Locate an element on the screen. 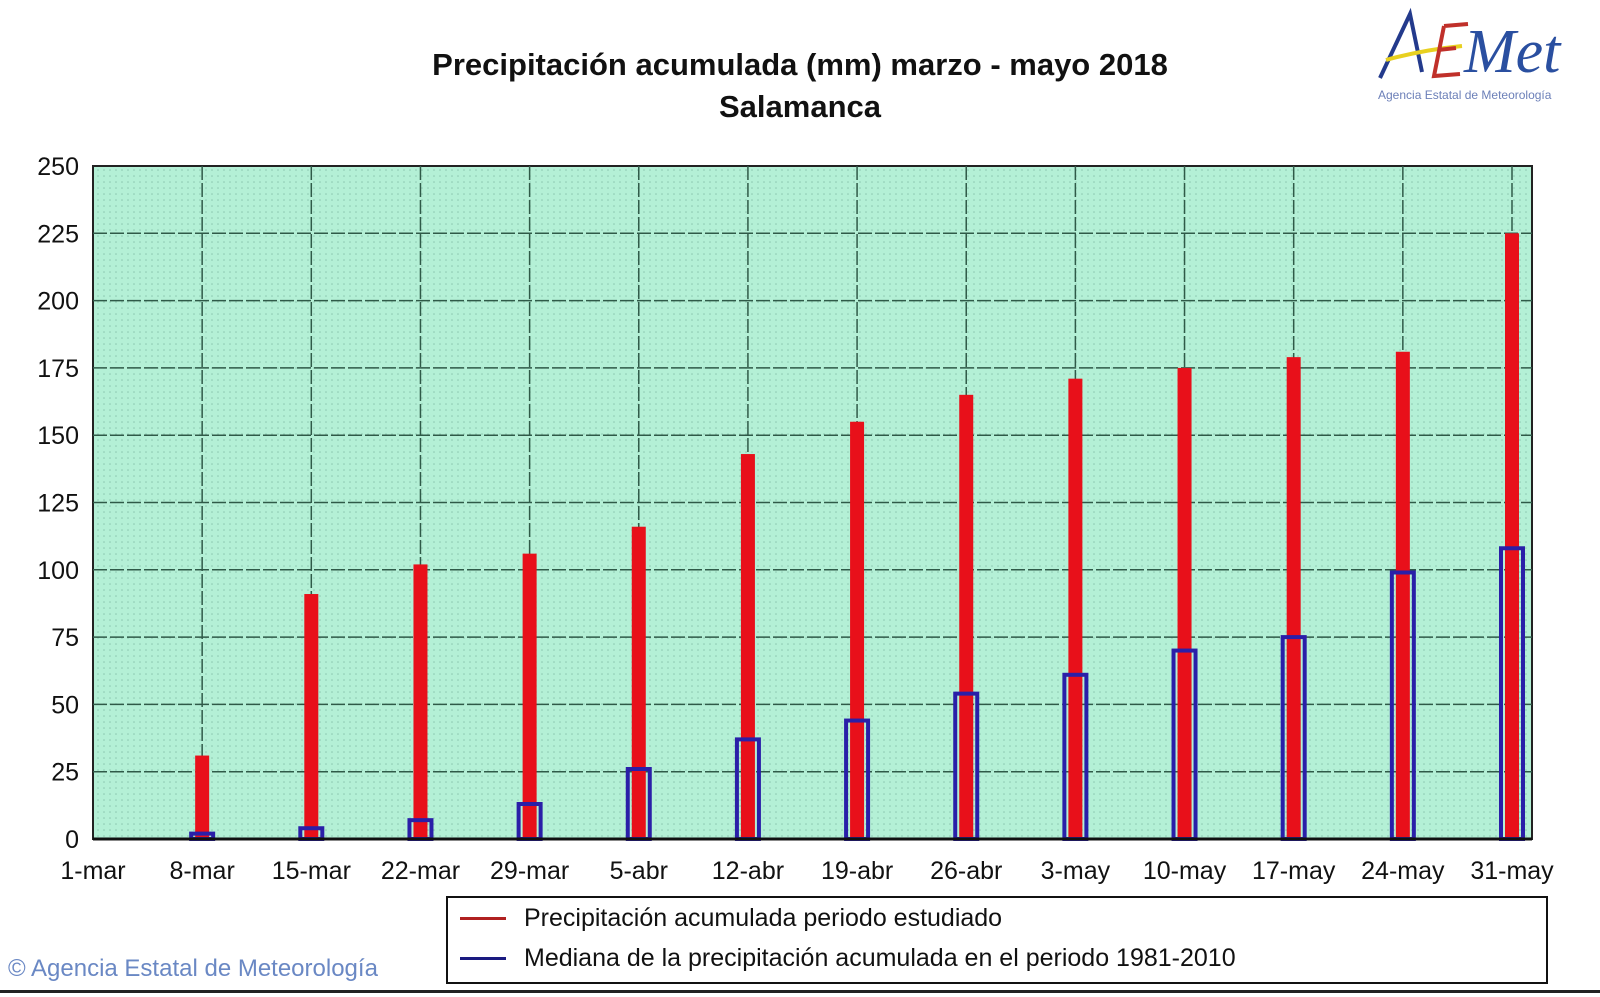  y-tick-label: 200 is located at coordinates (58, 302).